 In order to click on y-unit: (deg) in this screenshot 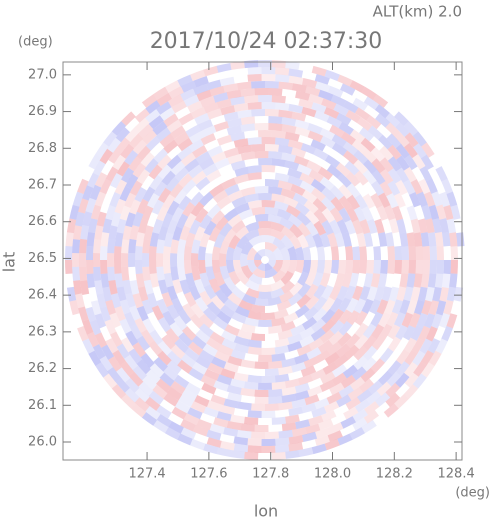, I will do `click(35, 42)`.